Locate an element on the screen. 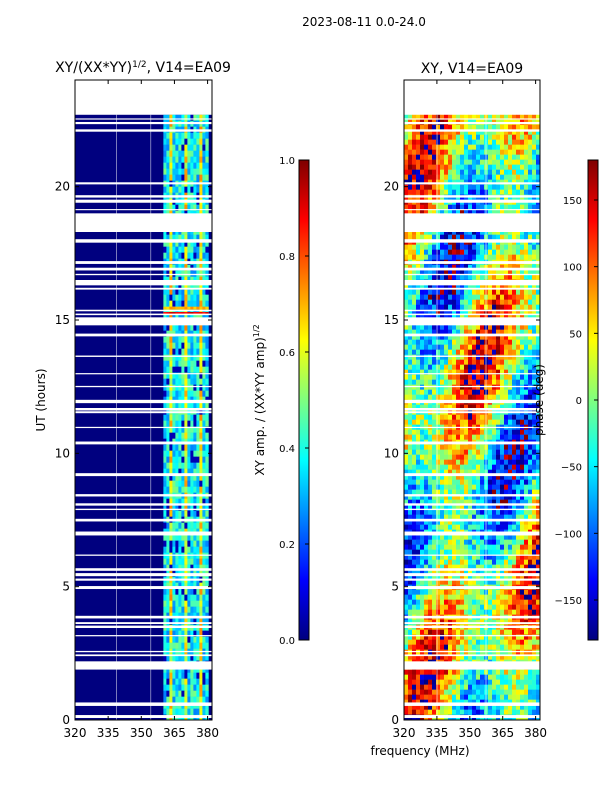 The height and width of the screenshot is (804, 600). flagged-row is located at coordinates (143, 442).